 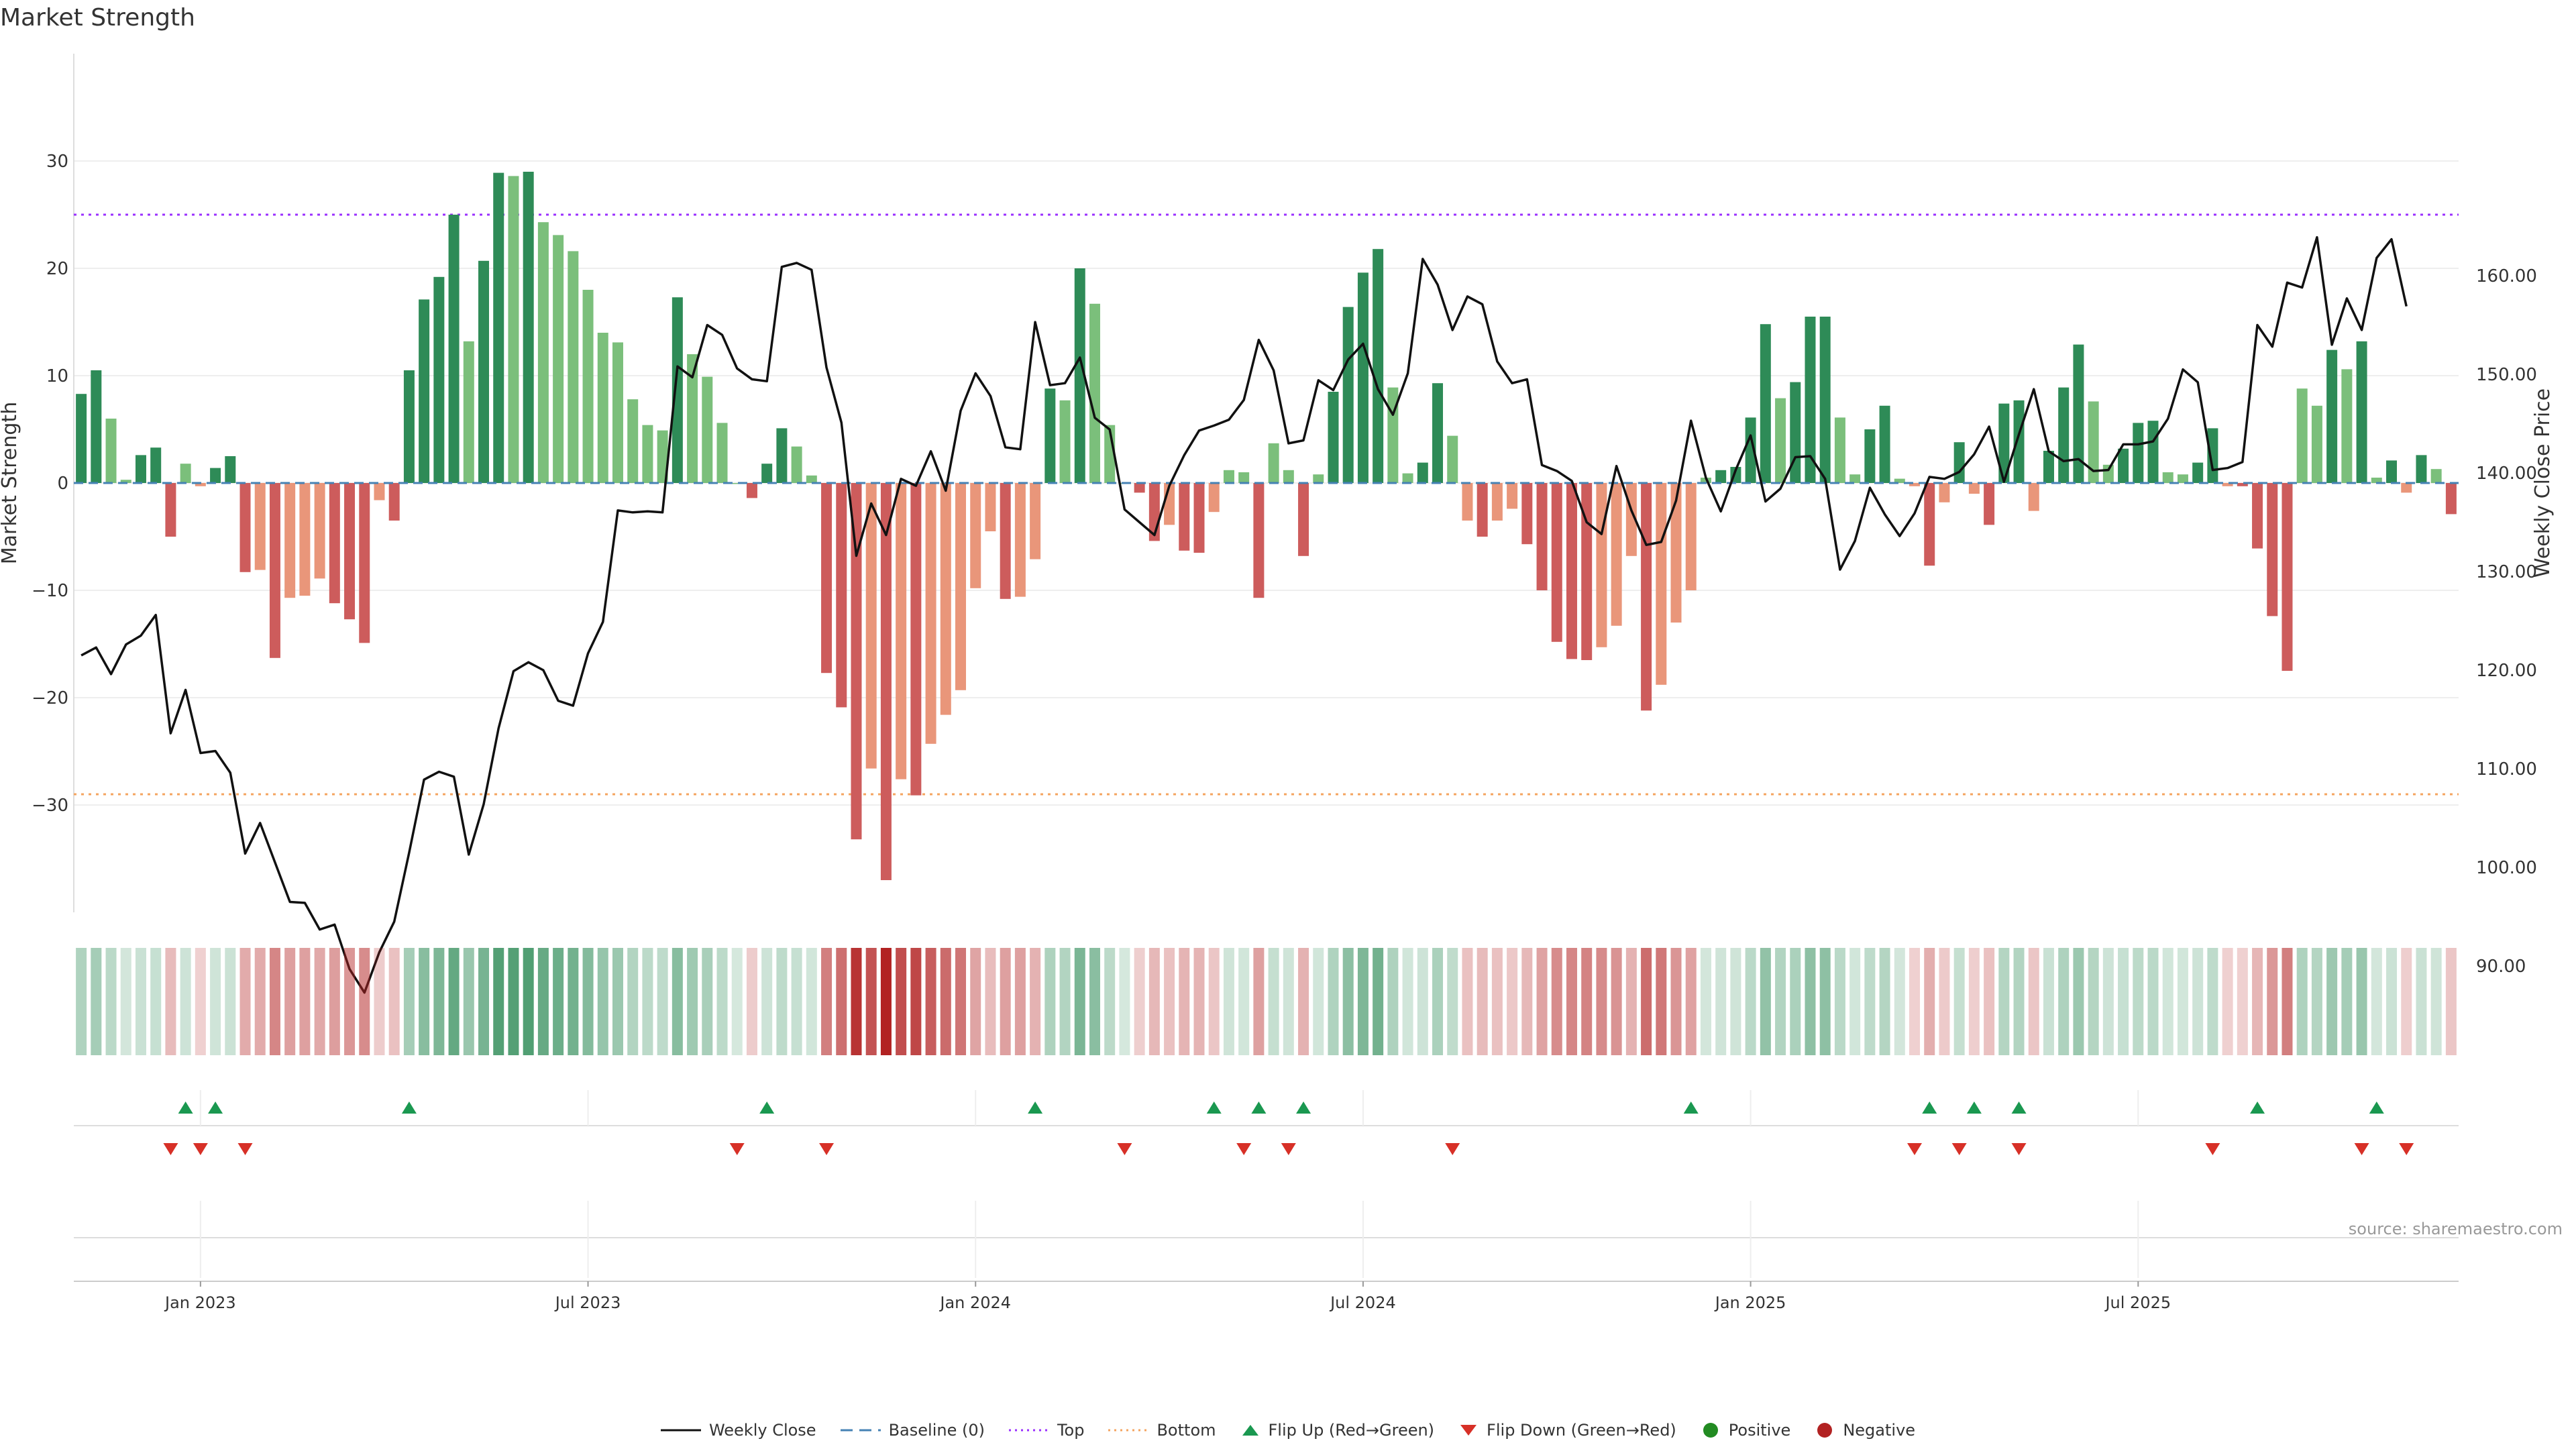 I want to click on right-tick-label: 130.00, so click(x=2506, y=572).